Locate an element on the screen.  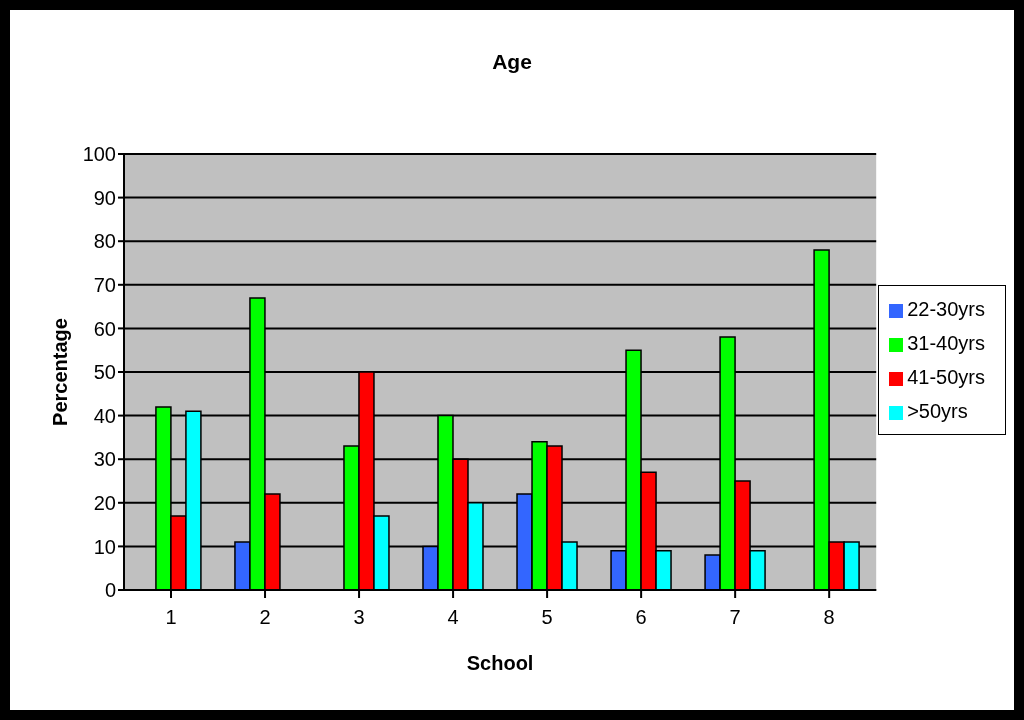
y-tick-label: 50 is located at coordinates (104, 372).